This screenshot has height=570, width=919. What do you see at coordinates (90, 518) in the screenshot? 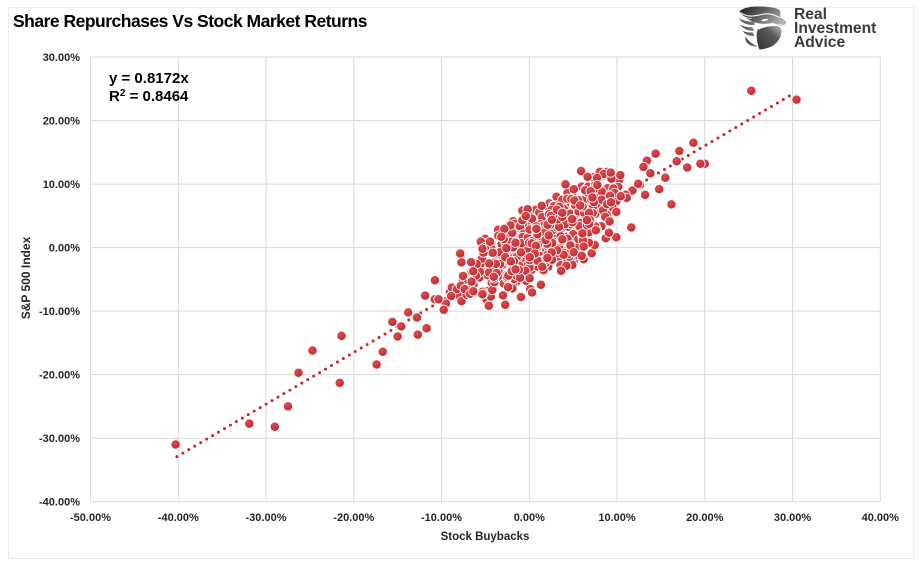
I see `svg-text: -50.00%` at bounding box center [90, 518].